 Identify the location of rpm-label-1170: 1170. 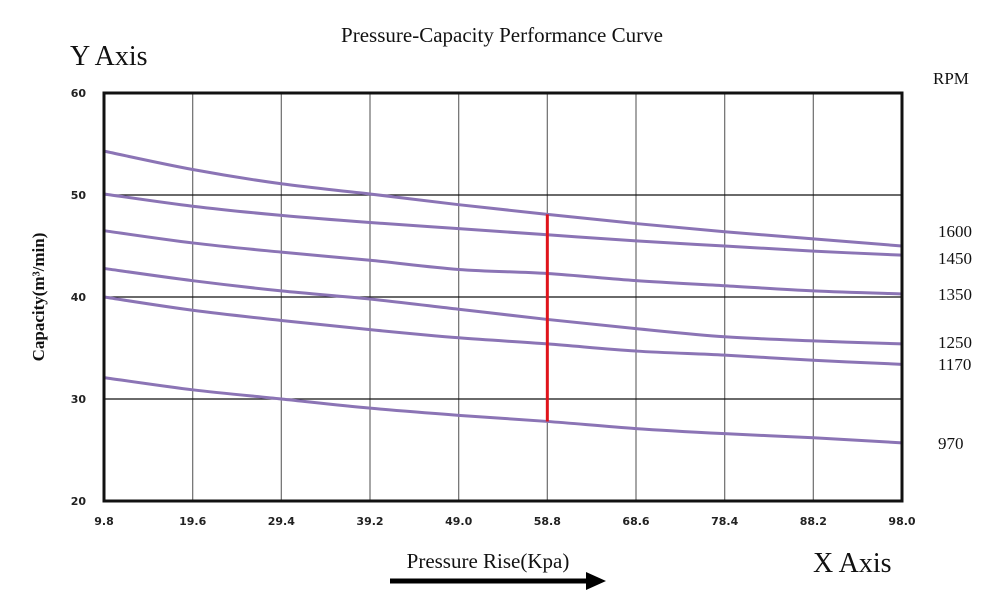
(954, 364).